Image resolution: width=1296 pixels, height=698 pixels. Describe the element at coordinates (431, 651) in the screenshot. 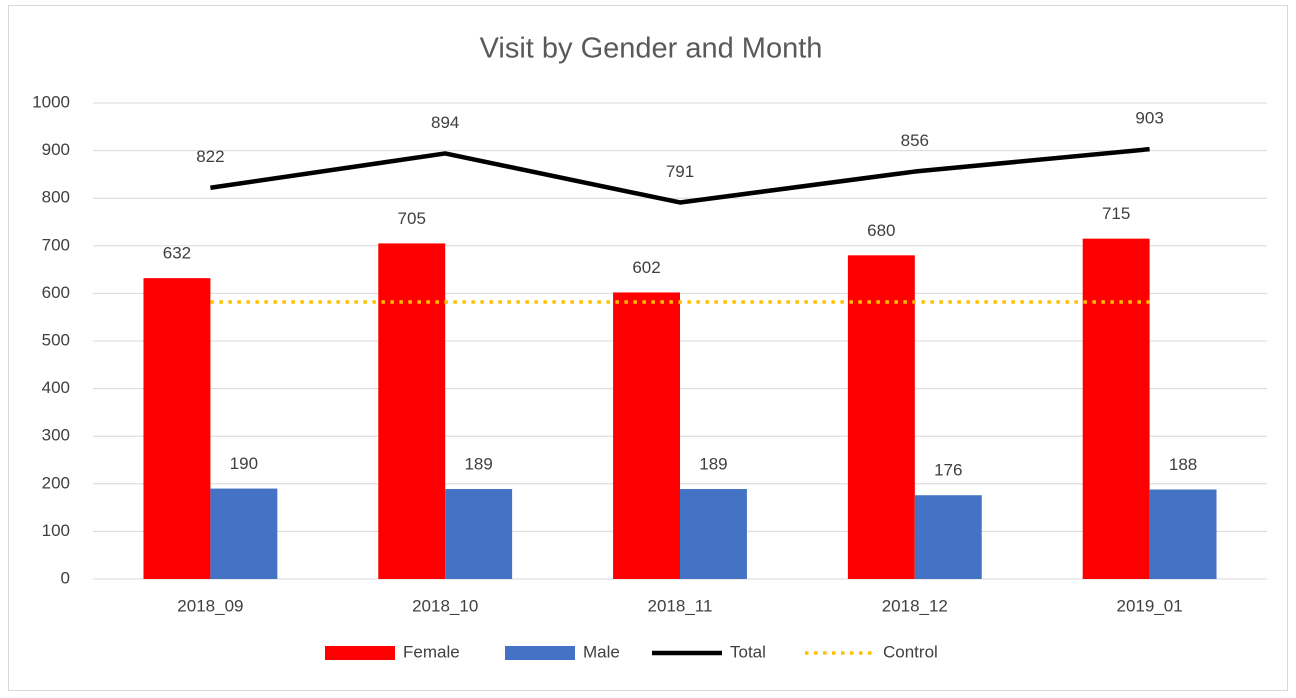

I see `legend-label: Female` at that location.